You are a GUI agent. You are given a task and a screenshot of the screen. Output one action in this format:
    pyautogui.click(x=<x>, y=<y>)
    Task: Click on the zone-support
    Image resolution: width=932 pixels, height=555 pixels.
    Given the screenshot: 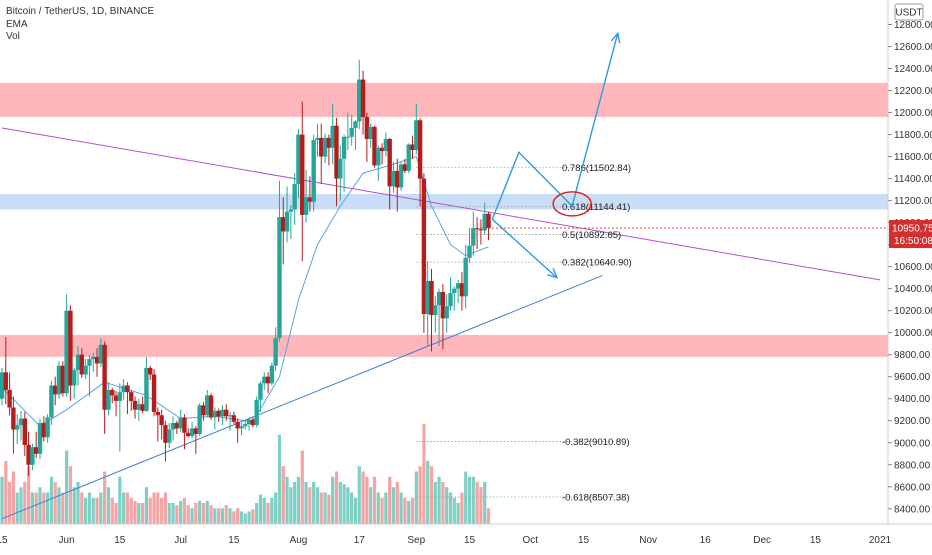 What is the action you would take?
    pyautogui.click(x=444, y=345)
    